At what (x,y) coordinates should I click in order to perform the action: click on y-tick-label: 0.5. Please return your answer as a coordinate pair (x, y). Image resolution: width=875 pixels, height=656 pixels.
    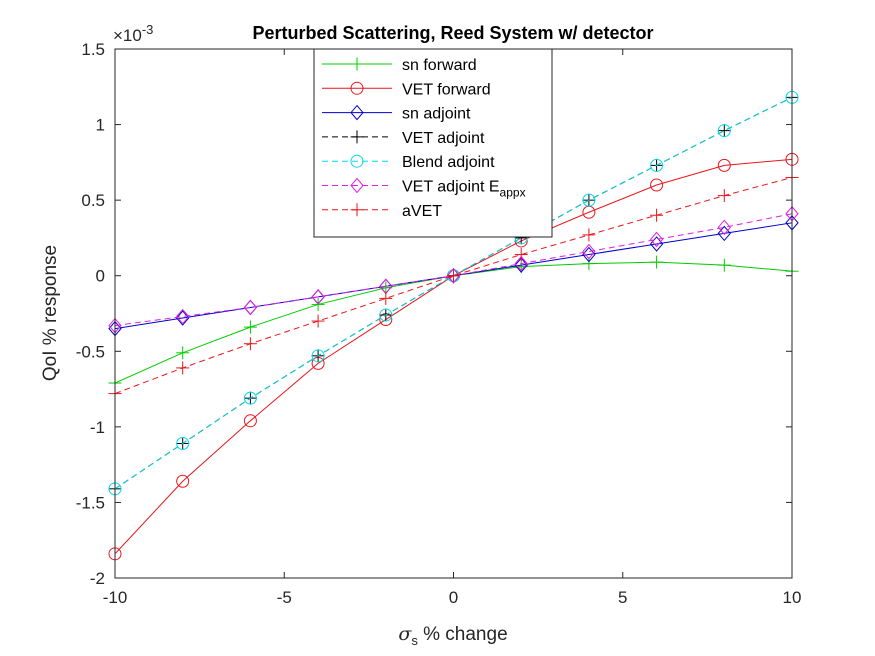
    Looking at the image, I should click on (93, 200).